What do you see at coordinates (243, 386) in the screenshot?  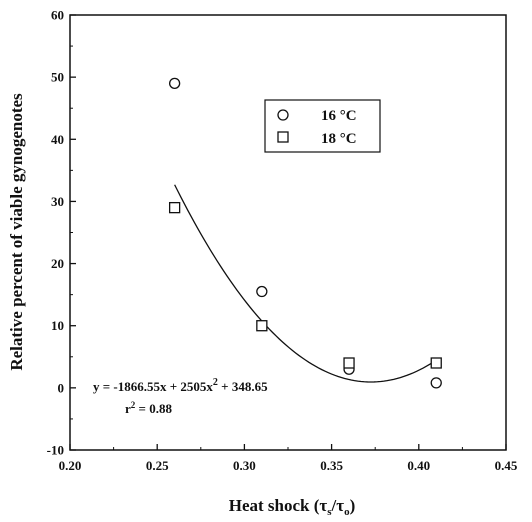 I see `equation-tail: + 348.65` at bounding box center [243, 386].